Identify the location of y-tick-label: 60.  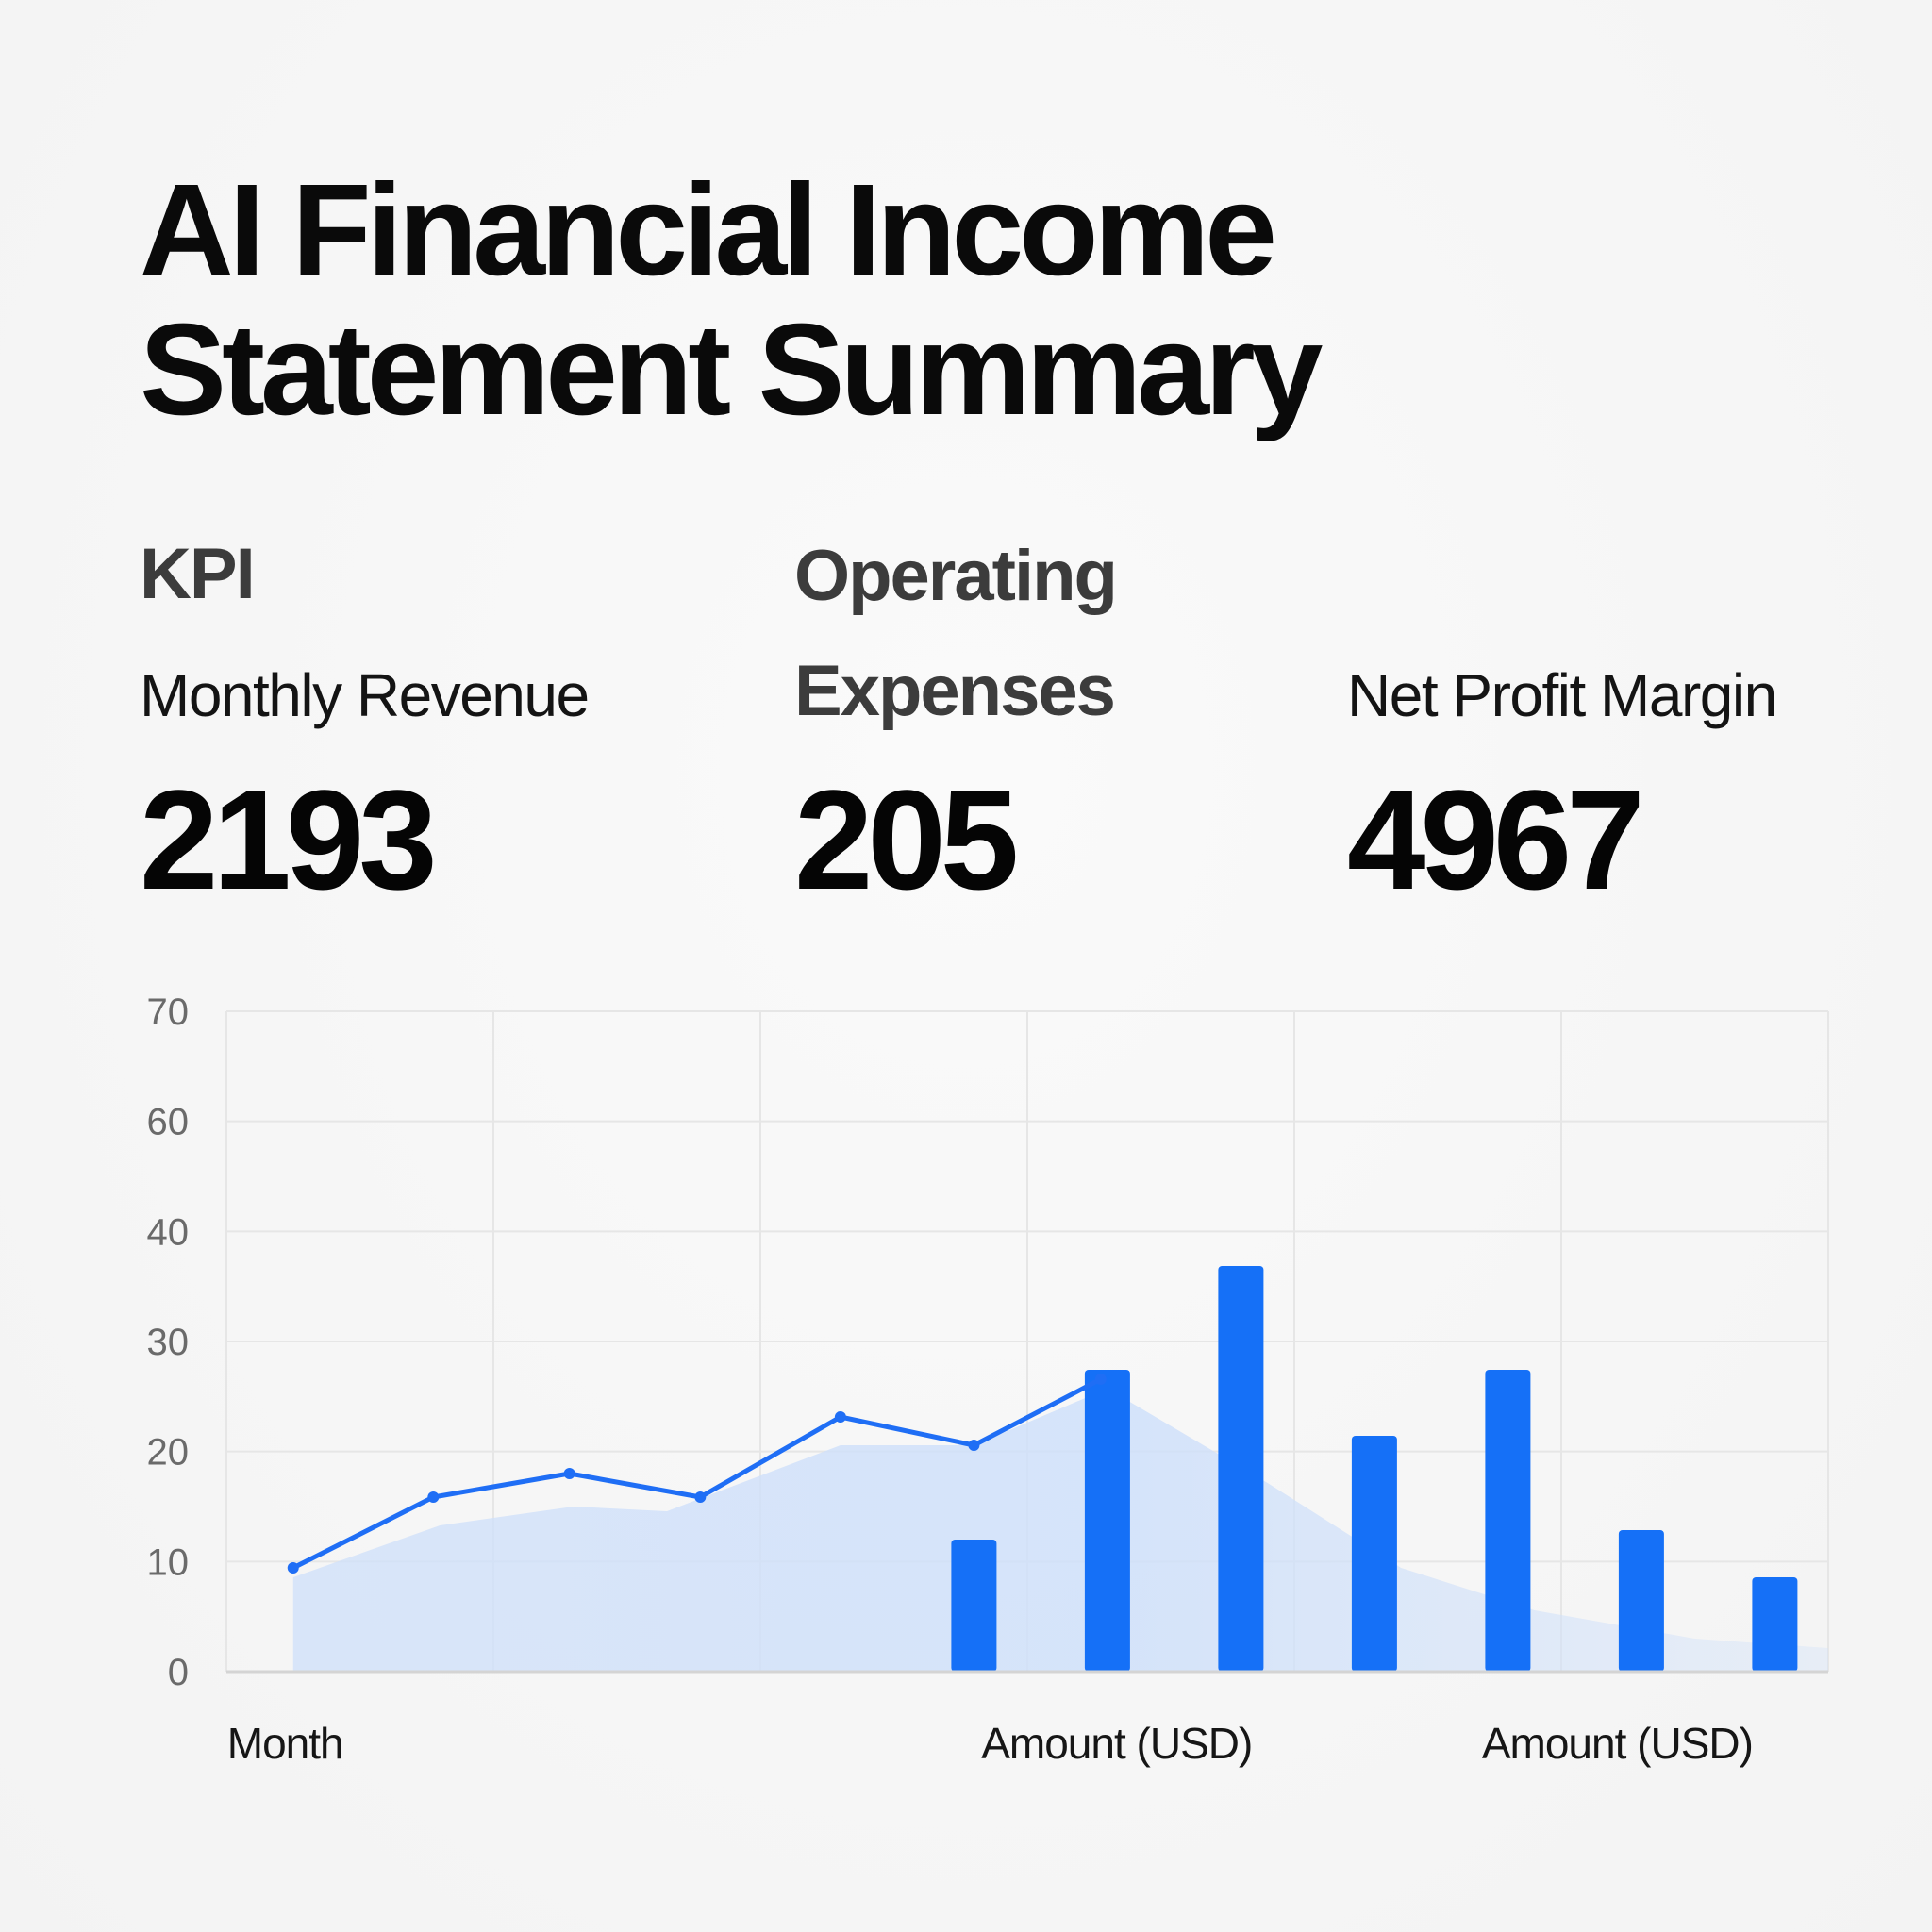
(168, 1123).